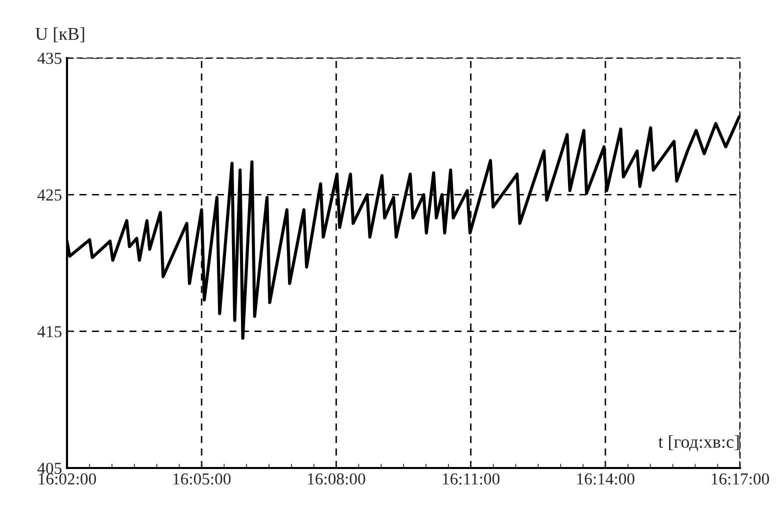 This screenshot has width=776, height=505. Describe the element at coordinates (59, 34) in the screenshot. I see `y-axis-title: U [кВ]` at that location.